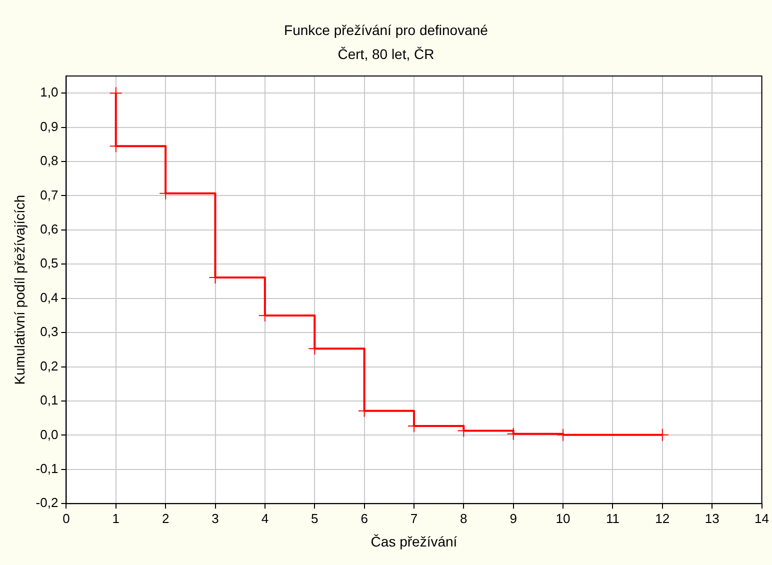 This screenshot has height=565, width=772. What do you see at coordinates (662, 518) in the screenshot?
I see `x-tick-label: 12` at bounding box center [662, 518].